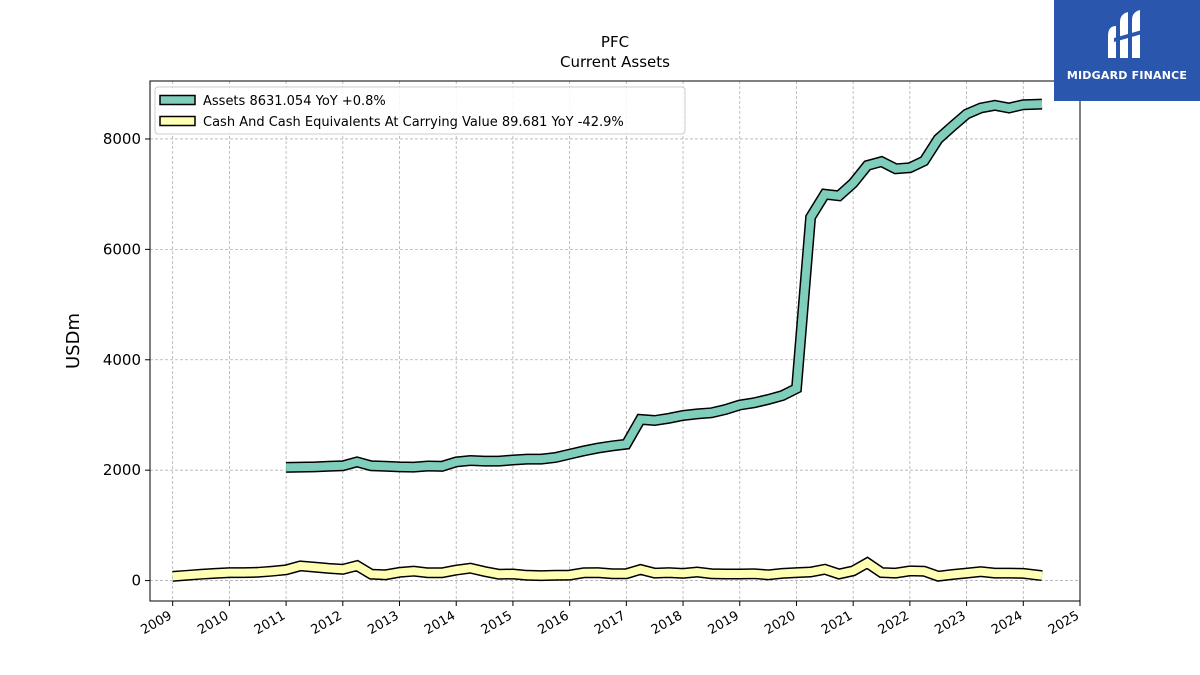 This screenshot has height=675, width=1200. What do you see at coordinates (157, 623) in the screenshot?
I see `x-tick-label: 2009` at bounding box center [157, 623].